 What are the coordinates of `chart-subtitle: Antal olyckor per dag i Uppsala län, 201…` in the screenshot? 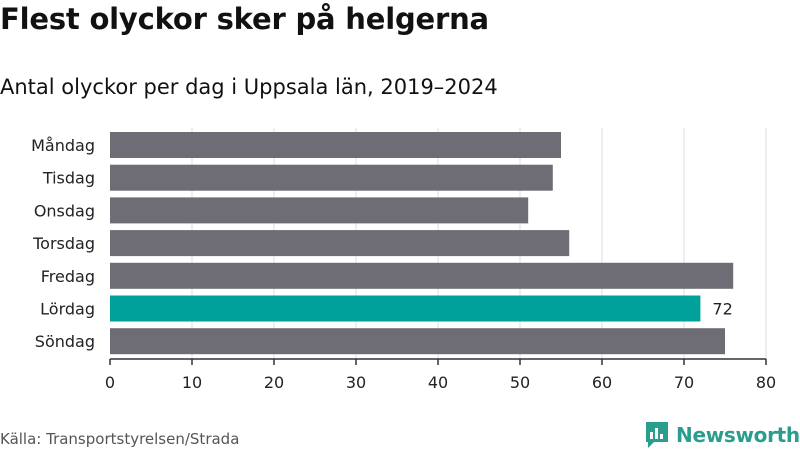 It's located at (249, 87).